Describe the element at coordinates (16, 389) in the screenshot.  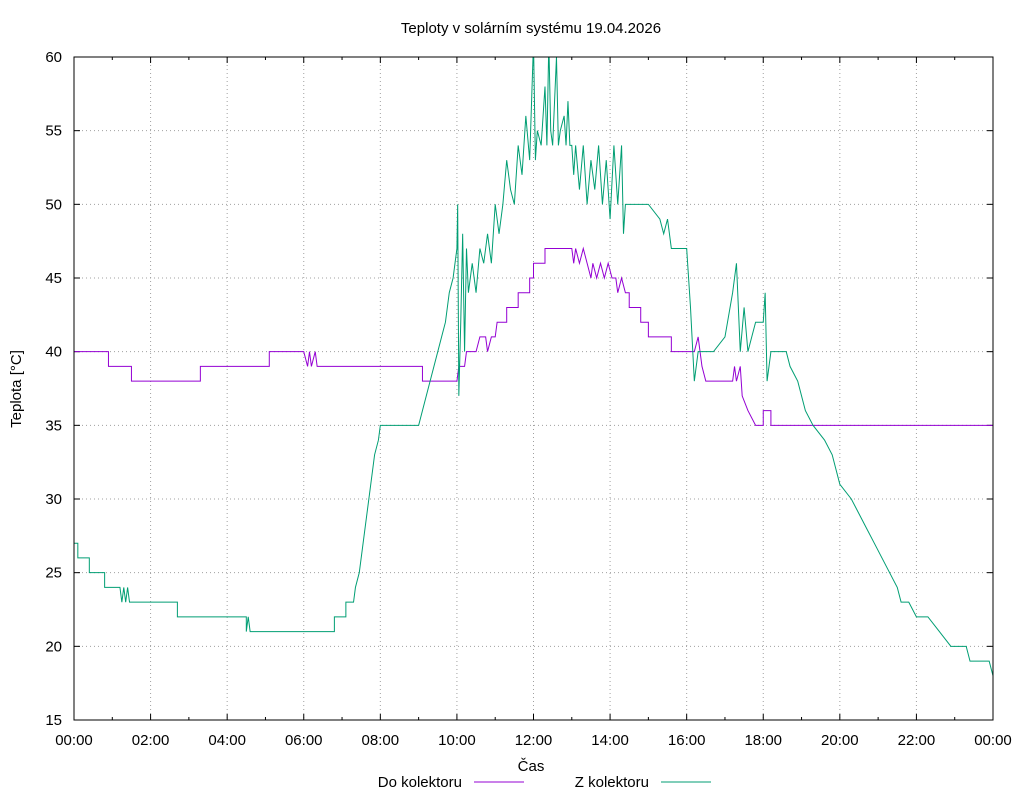
I see `y-axis-label: Teplota [°C]` at that location.